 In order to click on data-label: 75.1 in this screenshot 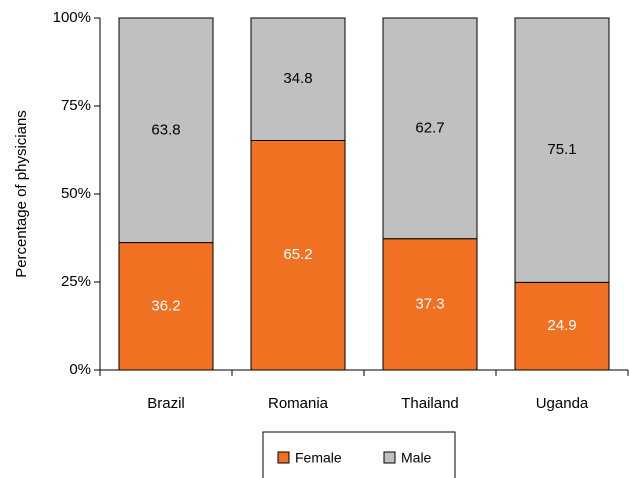, I will do `click(561, 149)`.